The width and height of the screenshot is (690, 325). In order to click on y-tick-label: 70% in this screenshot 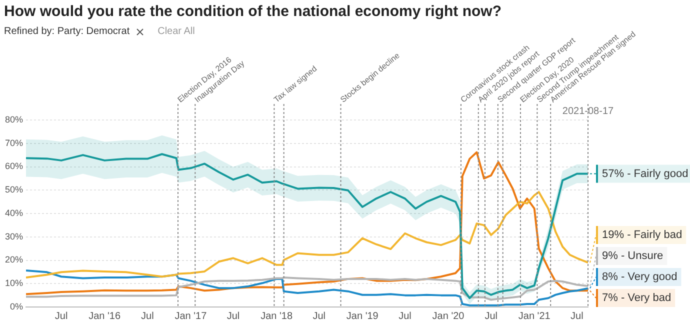, I will do `click(14, 143)`.